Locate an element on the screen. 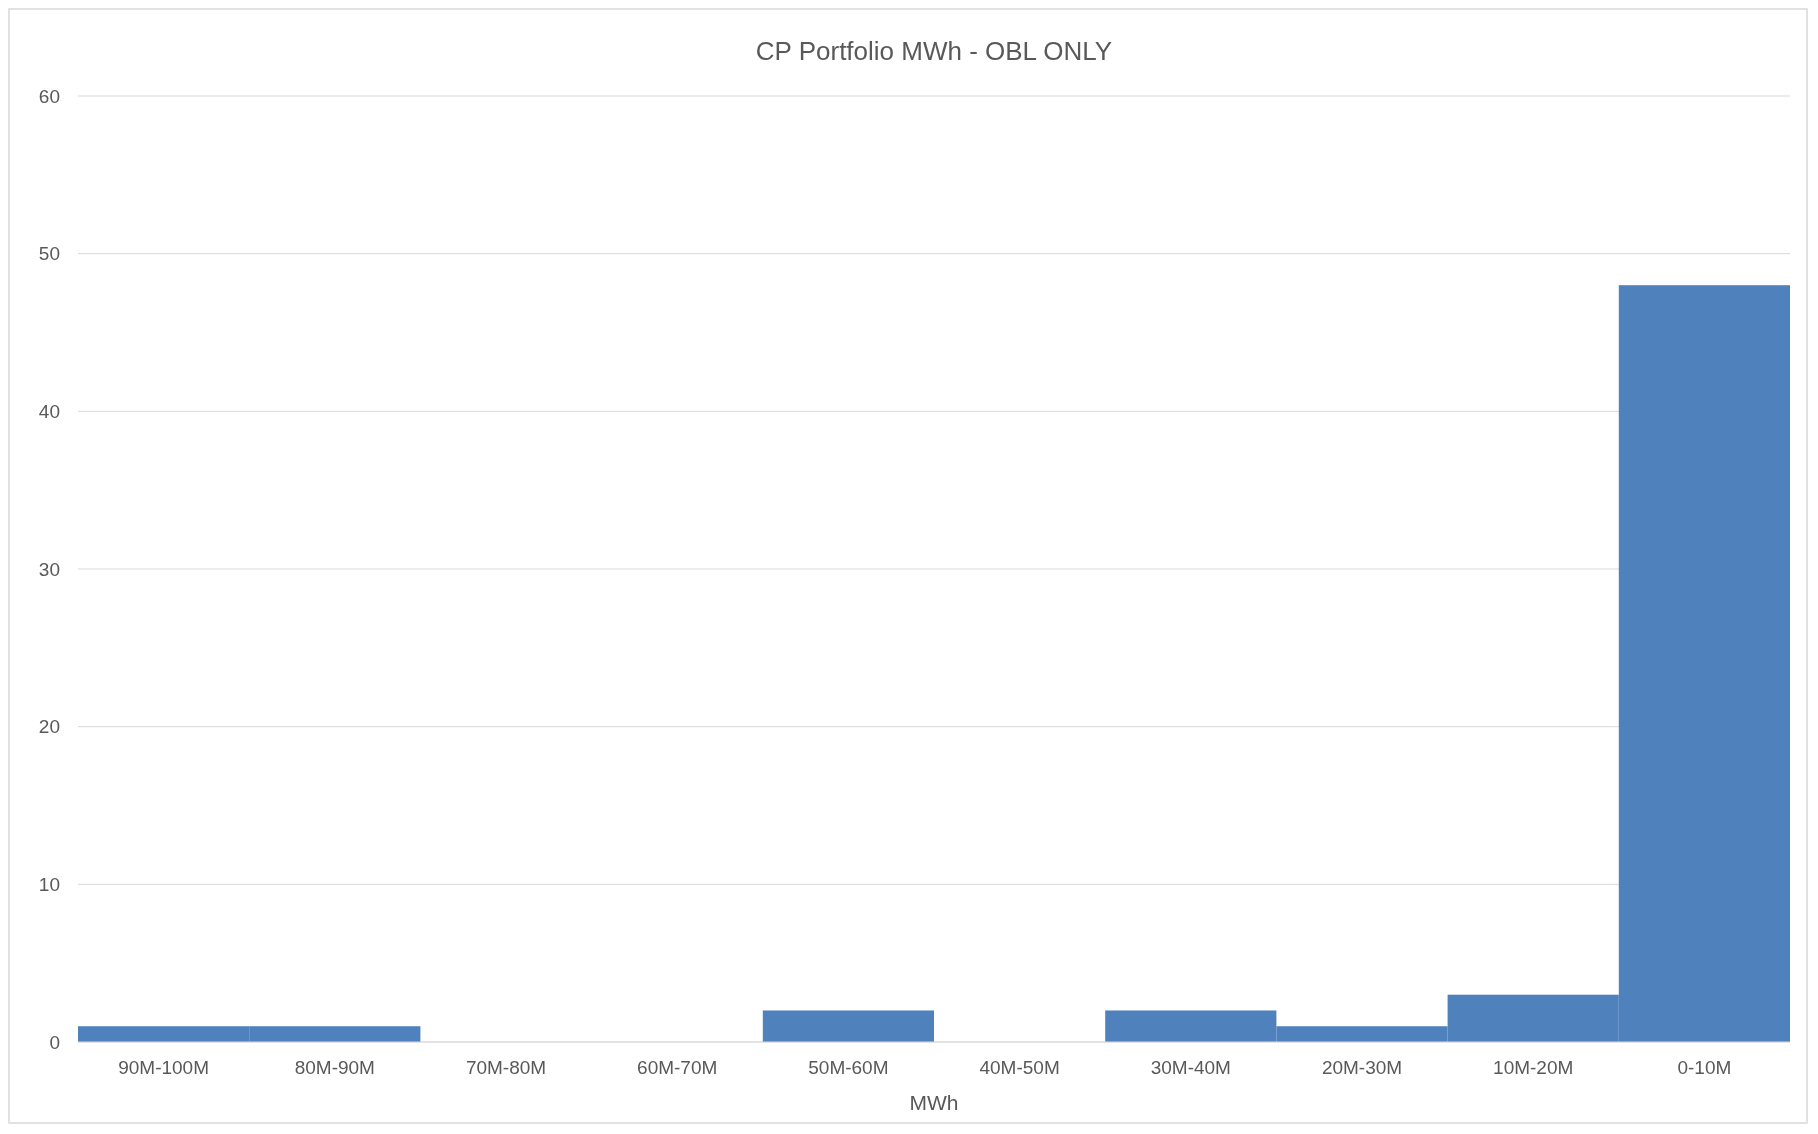 This screenshot has height=1134, width=1818. x-tick-label: 0-10M is located at coordinates (1704, 1067).